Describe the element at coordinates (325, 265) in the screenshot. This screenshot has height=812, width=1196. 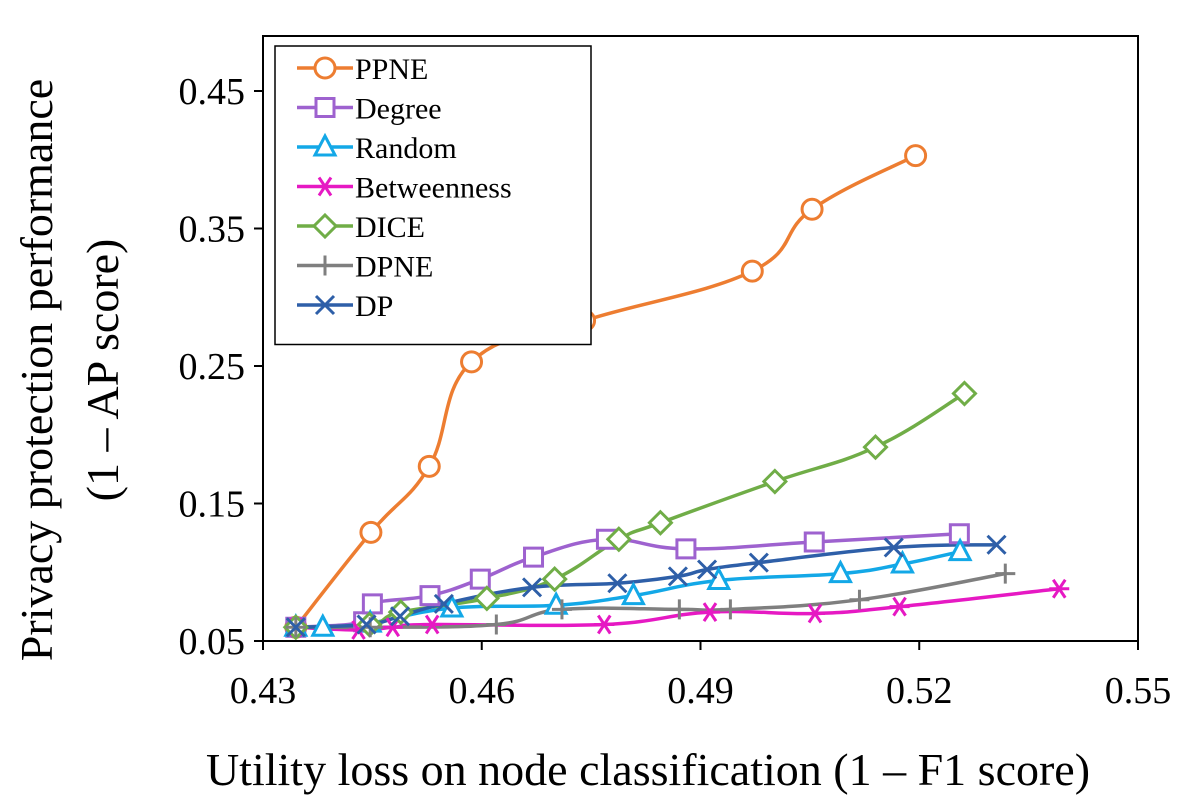
I see `legend-marker-dpne` at that location.